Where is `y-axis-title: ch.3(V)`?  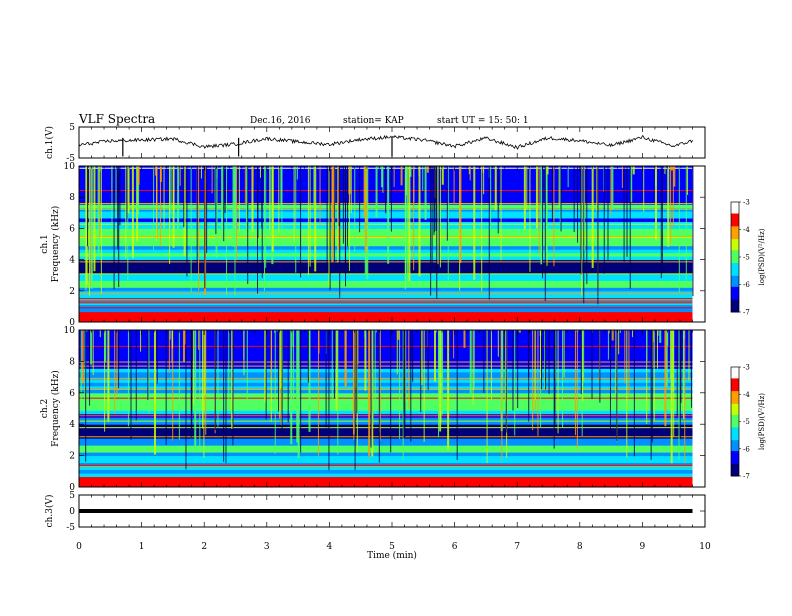
y-axis-title: ch.3(V) is located at coordinates (49, 511).